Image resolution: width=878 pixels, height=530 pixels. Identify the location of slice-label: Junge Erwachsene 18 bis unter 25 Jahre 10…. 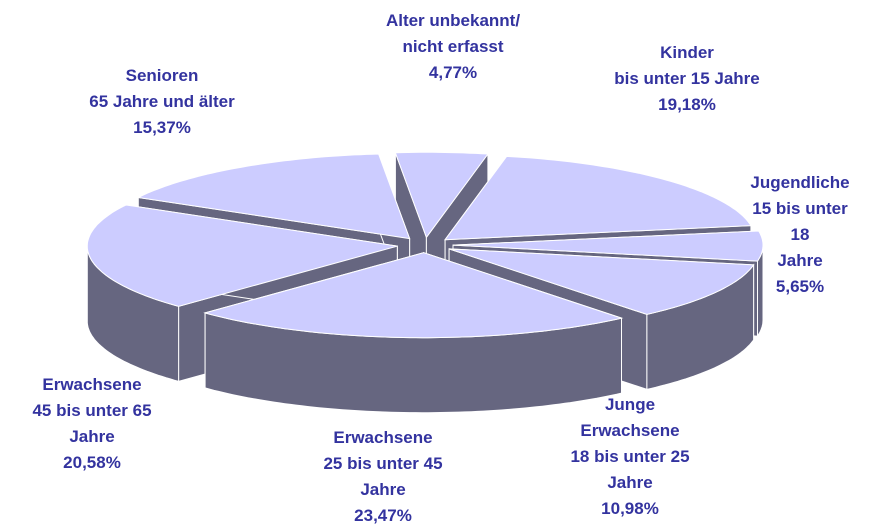
(629, 457).